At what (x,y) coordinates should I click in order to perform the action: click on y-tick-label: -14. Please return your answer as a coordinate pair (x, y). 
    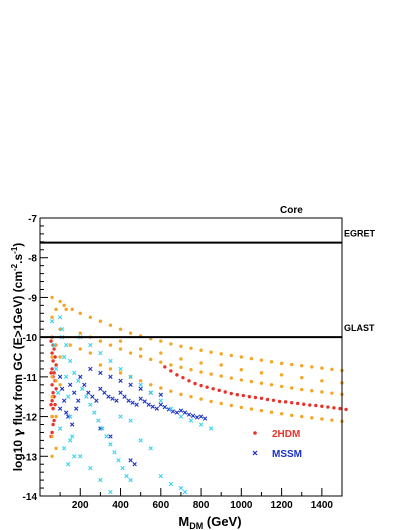
    Looking at the image, I should click on (30, 497).